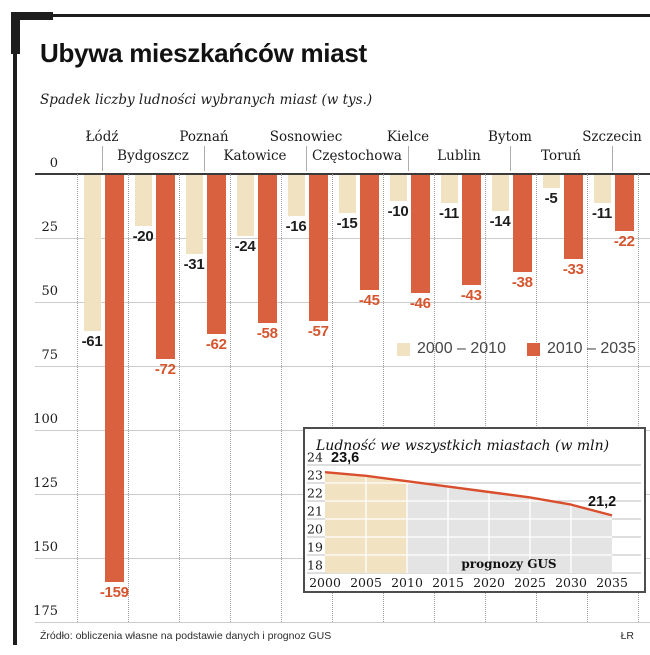 Image resolution: width=650 pixels, height=655 pixels. What do you see at coordinates (315, 529) in the screenshot?
I see `inset-y-label-20: 20` at bounding box center [315, 529].